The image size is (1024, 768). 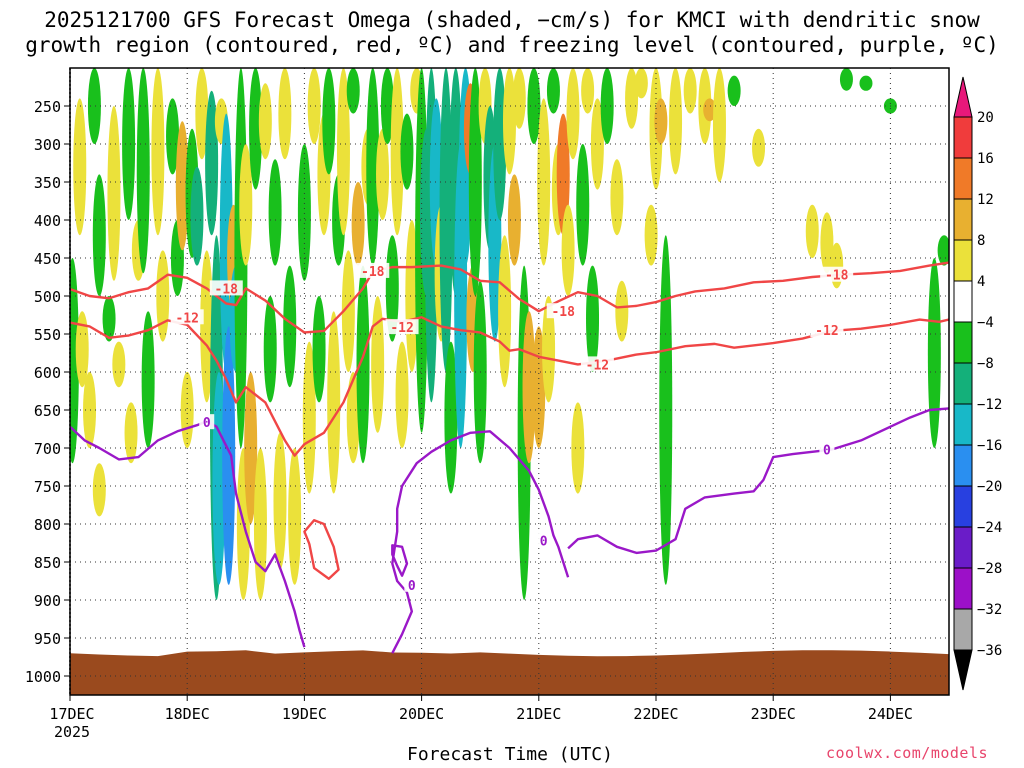 What do you see at coordinates (47, 183) in the screenshot?
I see `y-tick-label: 350` at bounding box center [47, 183].